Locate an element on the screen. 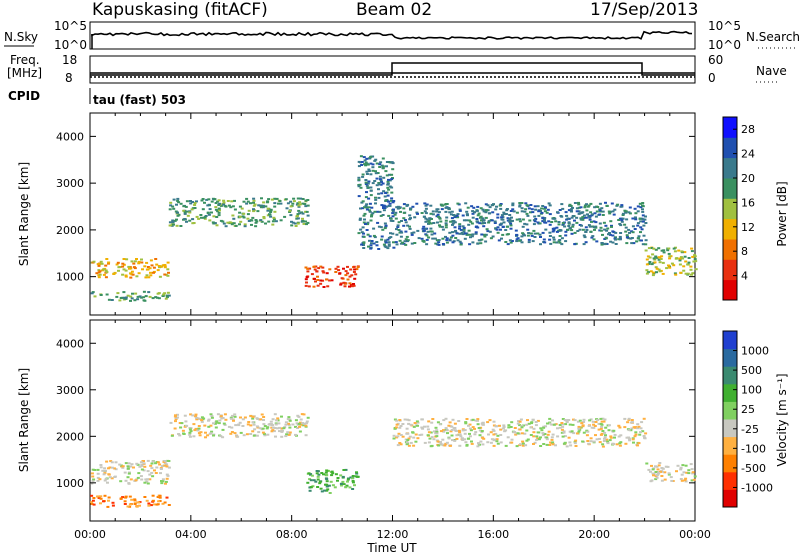 The image size is (800, 558). nsky-tick-top: 10^5 is located at coordinates (70, 26).